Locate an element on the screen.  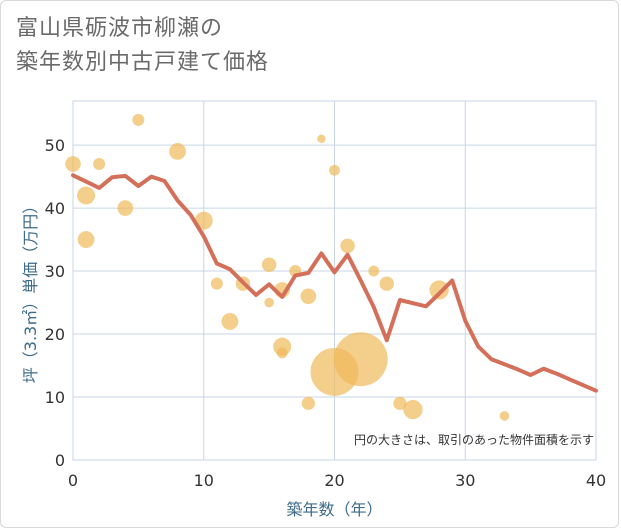
x-tick-label: 0 is located at coordinates (73, 480).